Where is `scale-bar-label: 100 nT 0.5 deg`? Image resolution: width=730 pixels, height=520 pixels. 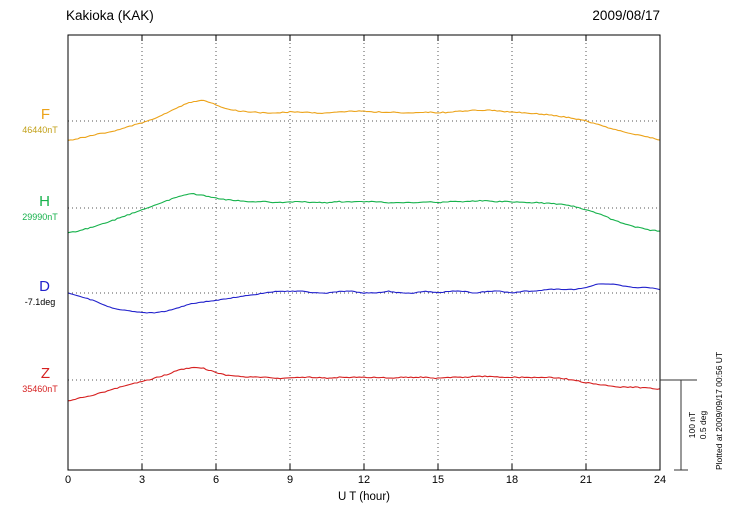 scale-bar-label: 100 nT 0.5 deg is located at coordinates (698, 425).